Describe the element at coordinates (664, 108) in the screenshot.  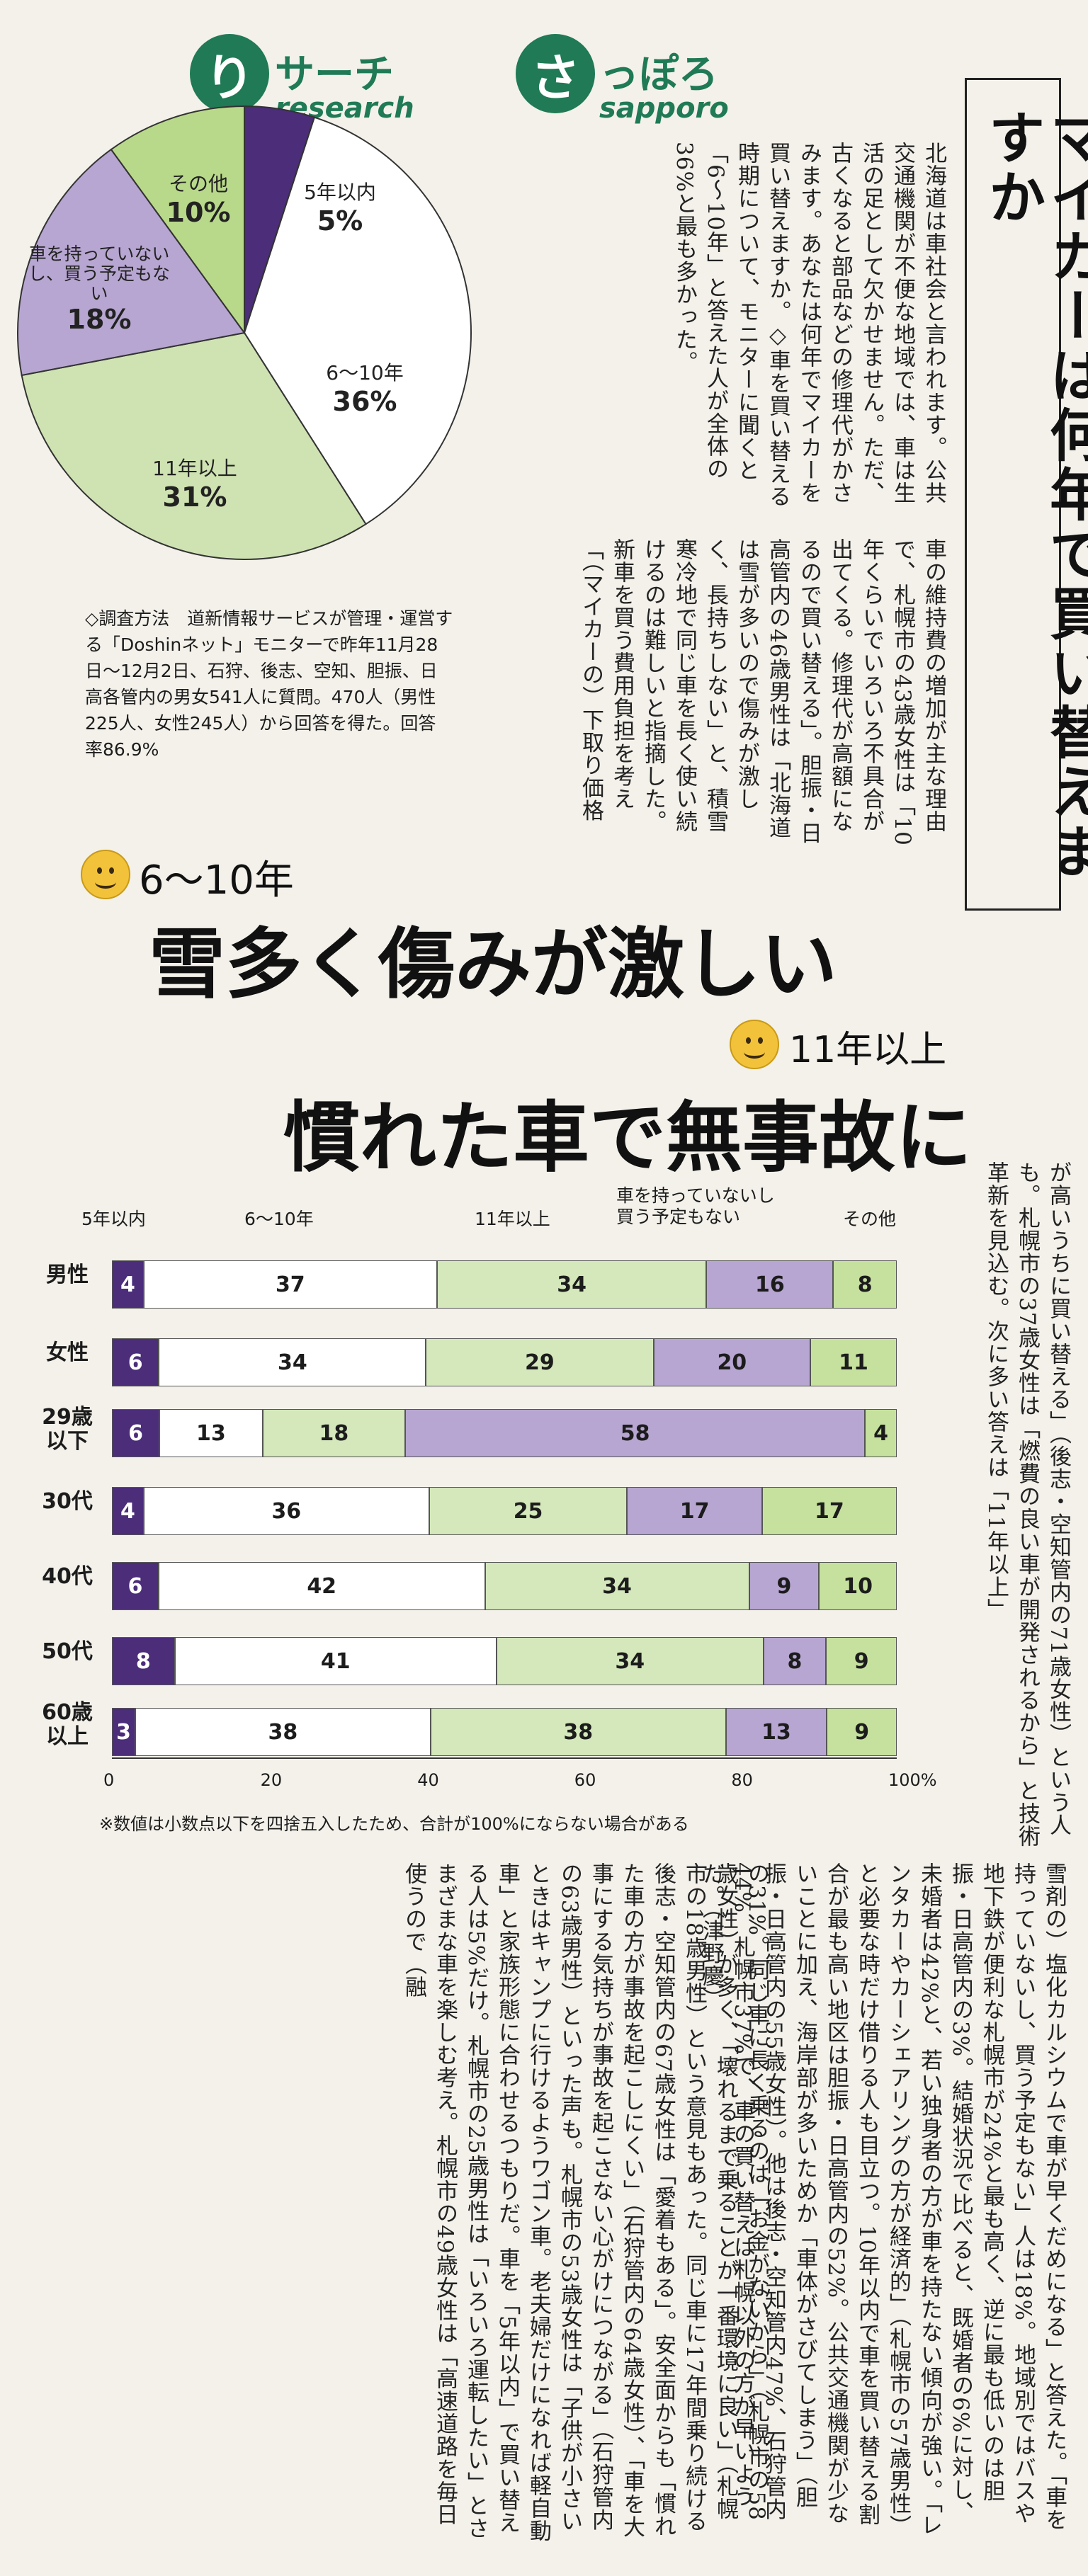
I see `logo-sapporo-en: sapporo` at that location.